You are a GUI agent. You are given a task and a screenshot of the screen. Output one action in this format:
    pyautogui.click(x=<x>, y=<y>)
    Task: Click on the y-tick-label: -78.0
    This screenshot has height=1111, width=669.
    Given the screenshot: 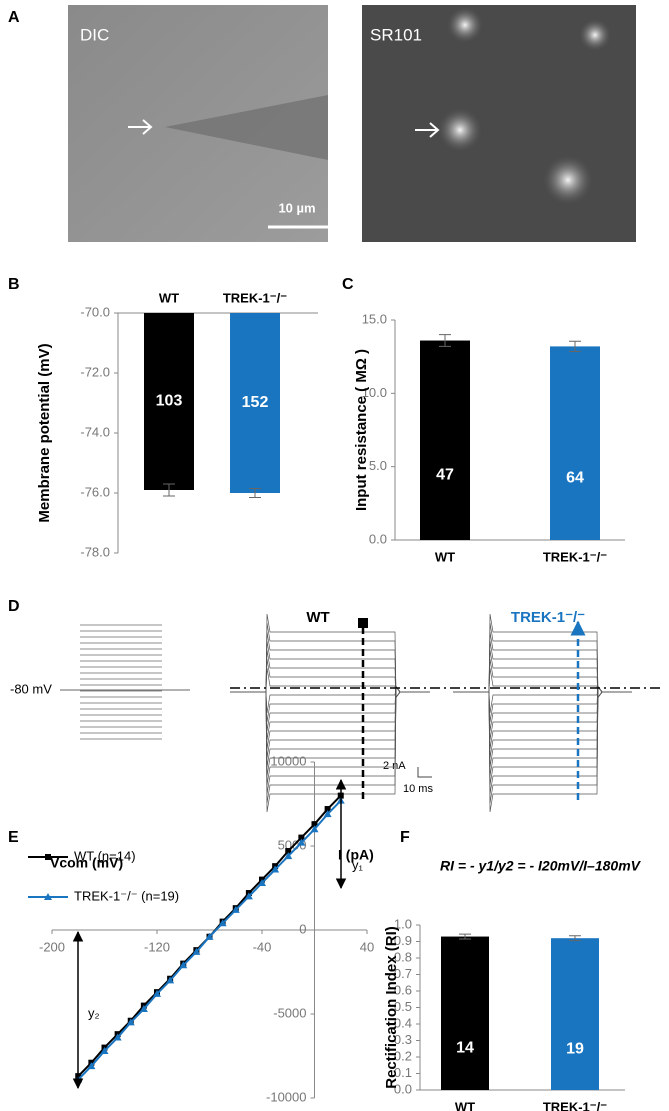 What is the action you would take?
    pyautogui.click(x=95, y=551)
    